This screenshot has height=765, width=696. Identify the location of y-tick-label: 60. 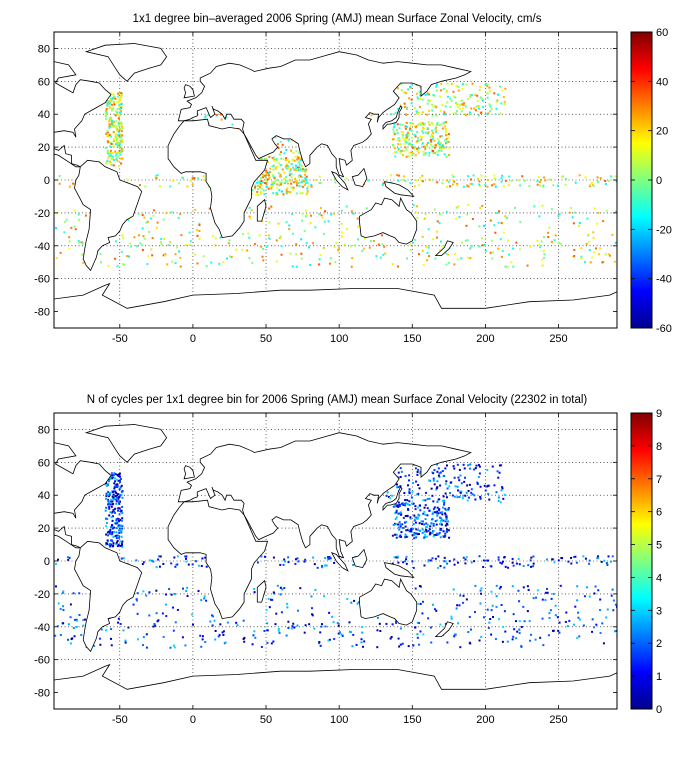
(44, 82).